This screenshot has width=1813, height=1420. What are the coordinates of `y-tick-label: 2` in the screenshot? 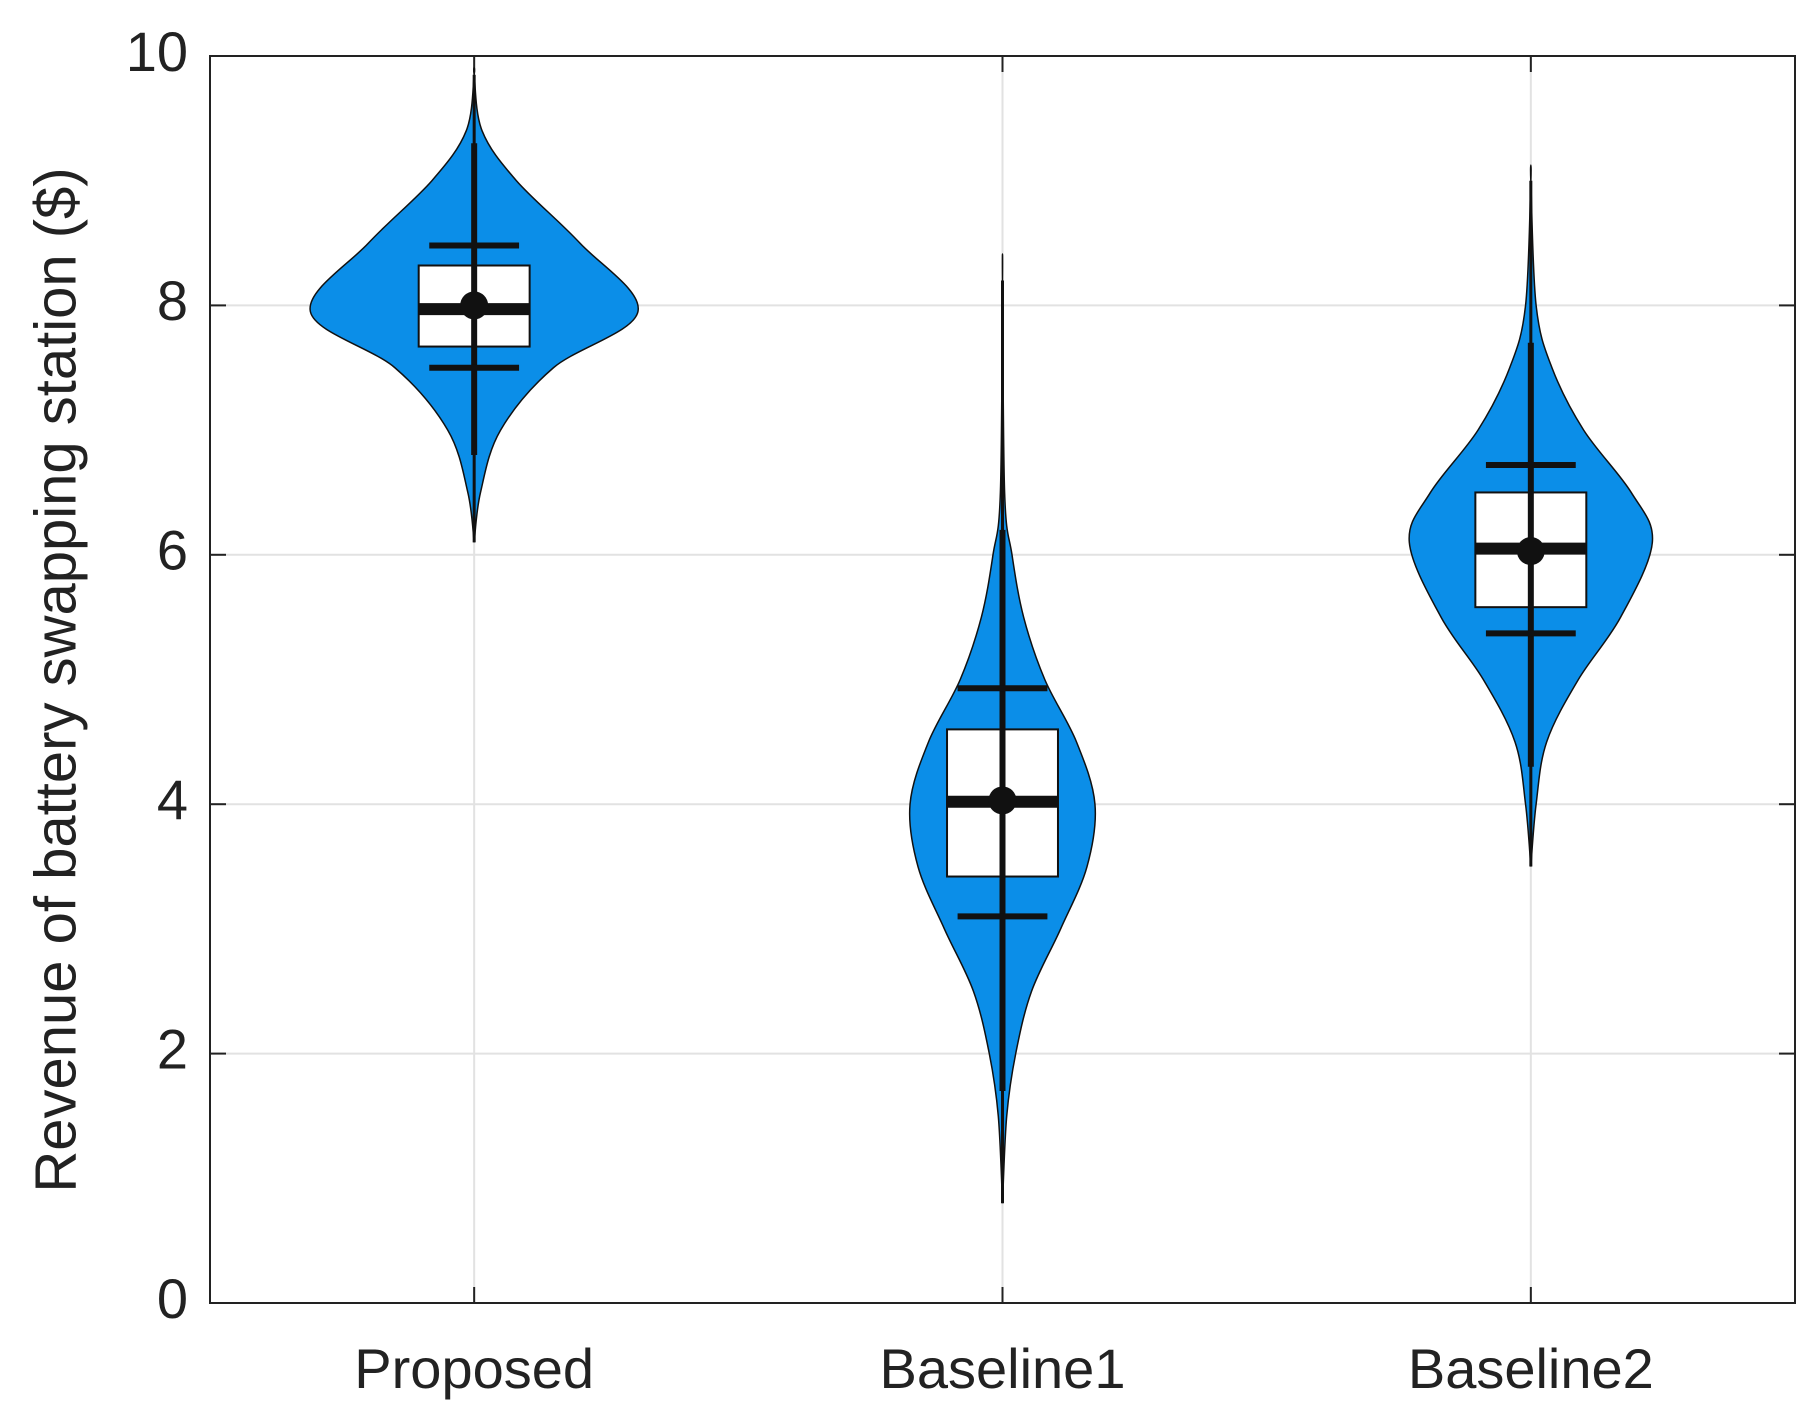 It's located at (172, 1048).